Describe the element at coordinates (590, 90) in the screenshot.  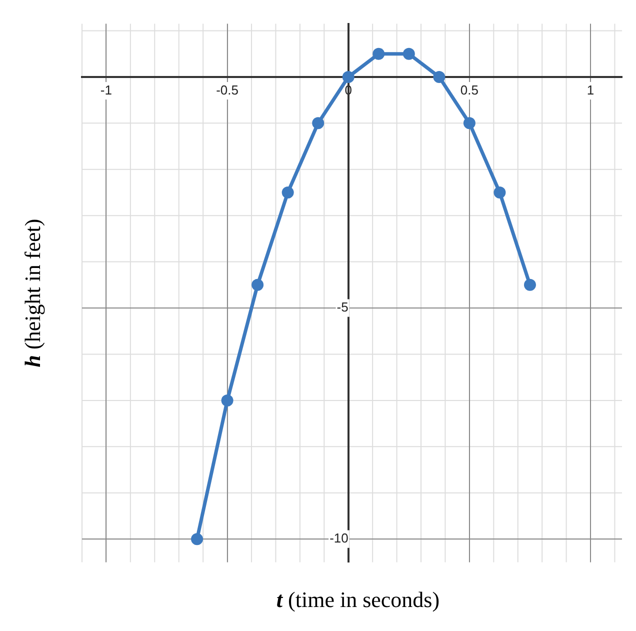
I see `x-tick-label: 1` at that location.